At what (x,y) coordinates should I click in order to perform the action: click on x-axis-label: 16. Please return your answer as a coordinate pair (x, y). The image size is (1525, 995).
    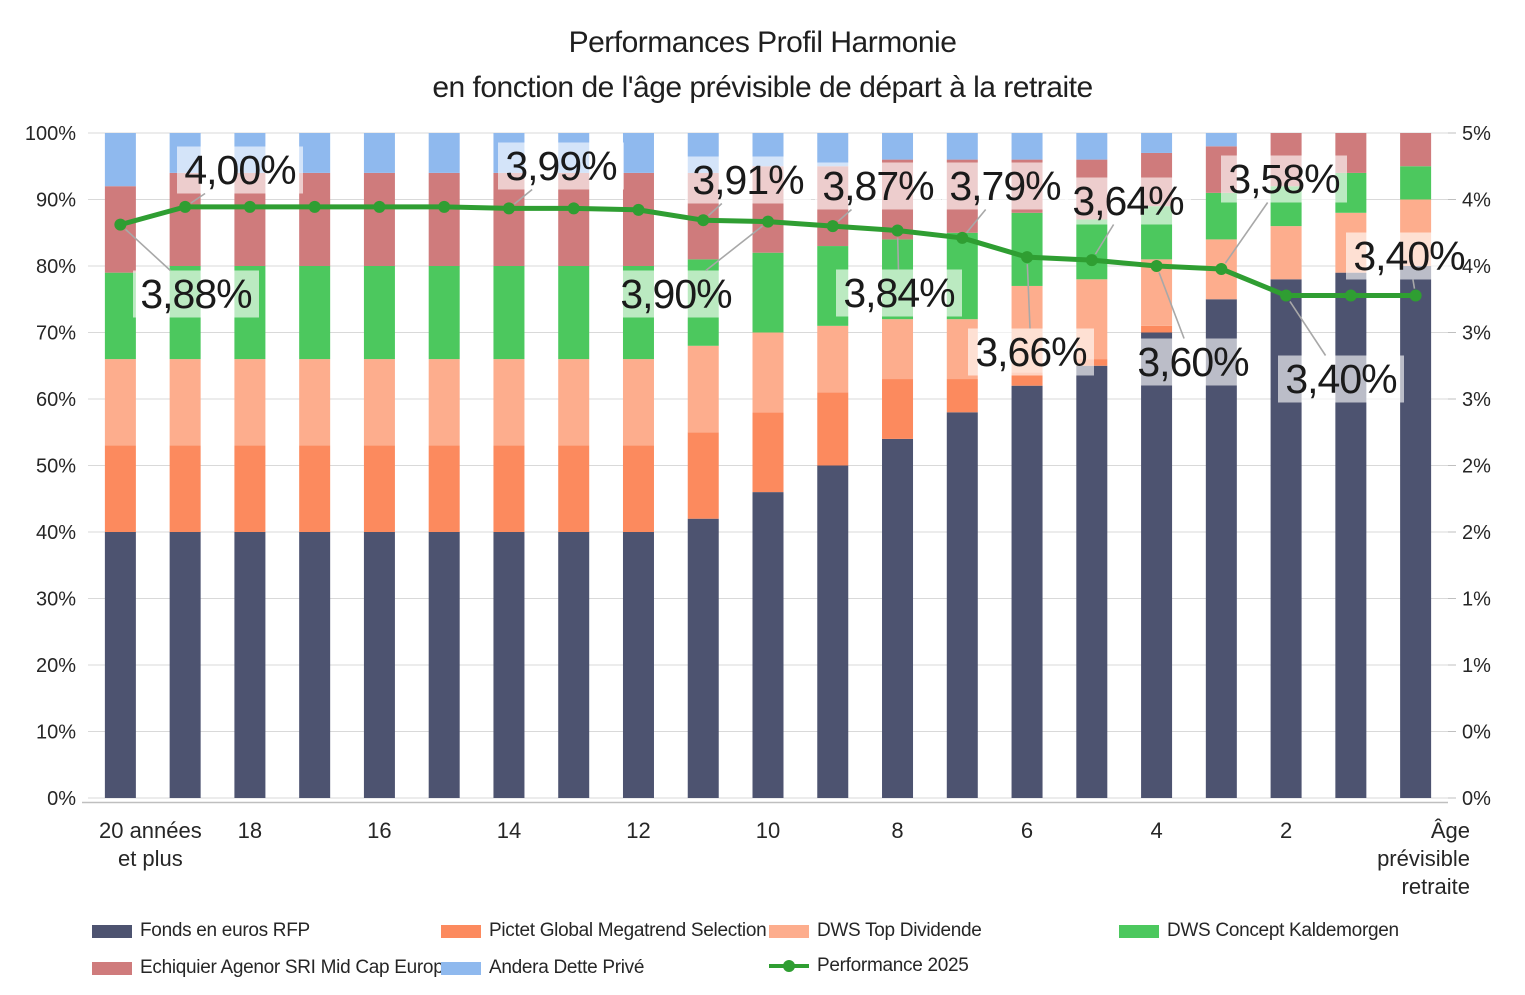
    Looking at the image, I should click on (379, 830).